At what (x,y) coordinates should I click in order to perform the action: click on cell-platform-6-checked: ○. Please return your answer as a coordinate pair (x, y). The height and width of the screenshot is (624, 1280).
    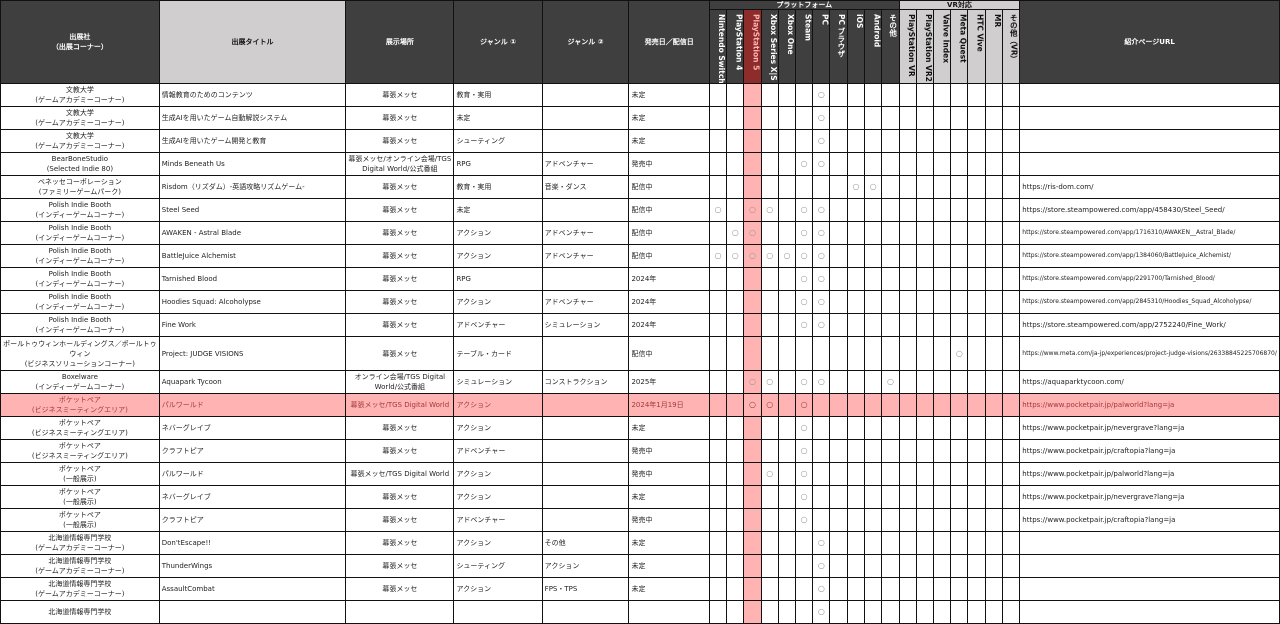
    Looking at the image, I should click on (821, 164).